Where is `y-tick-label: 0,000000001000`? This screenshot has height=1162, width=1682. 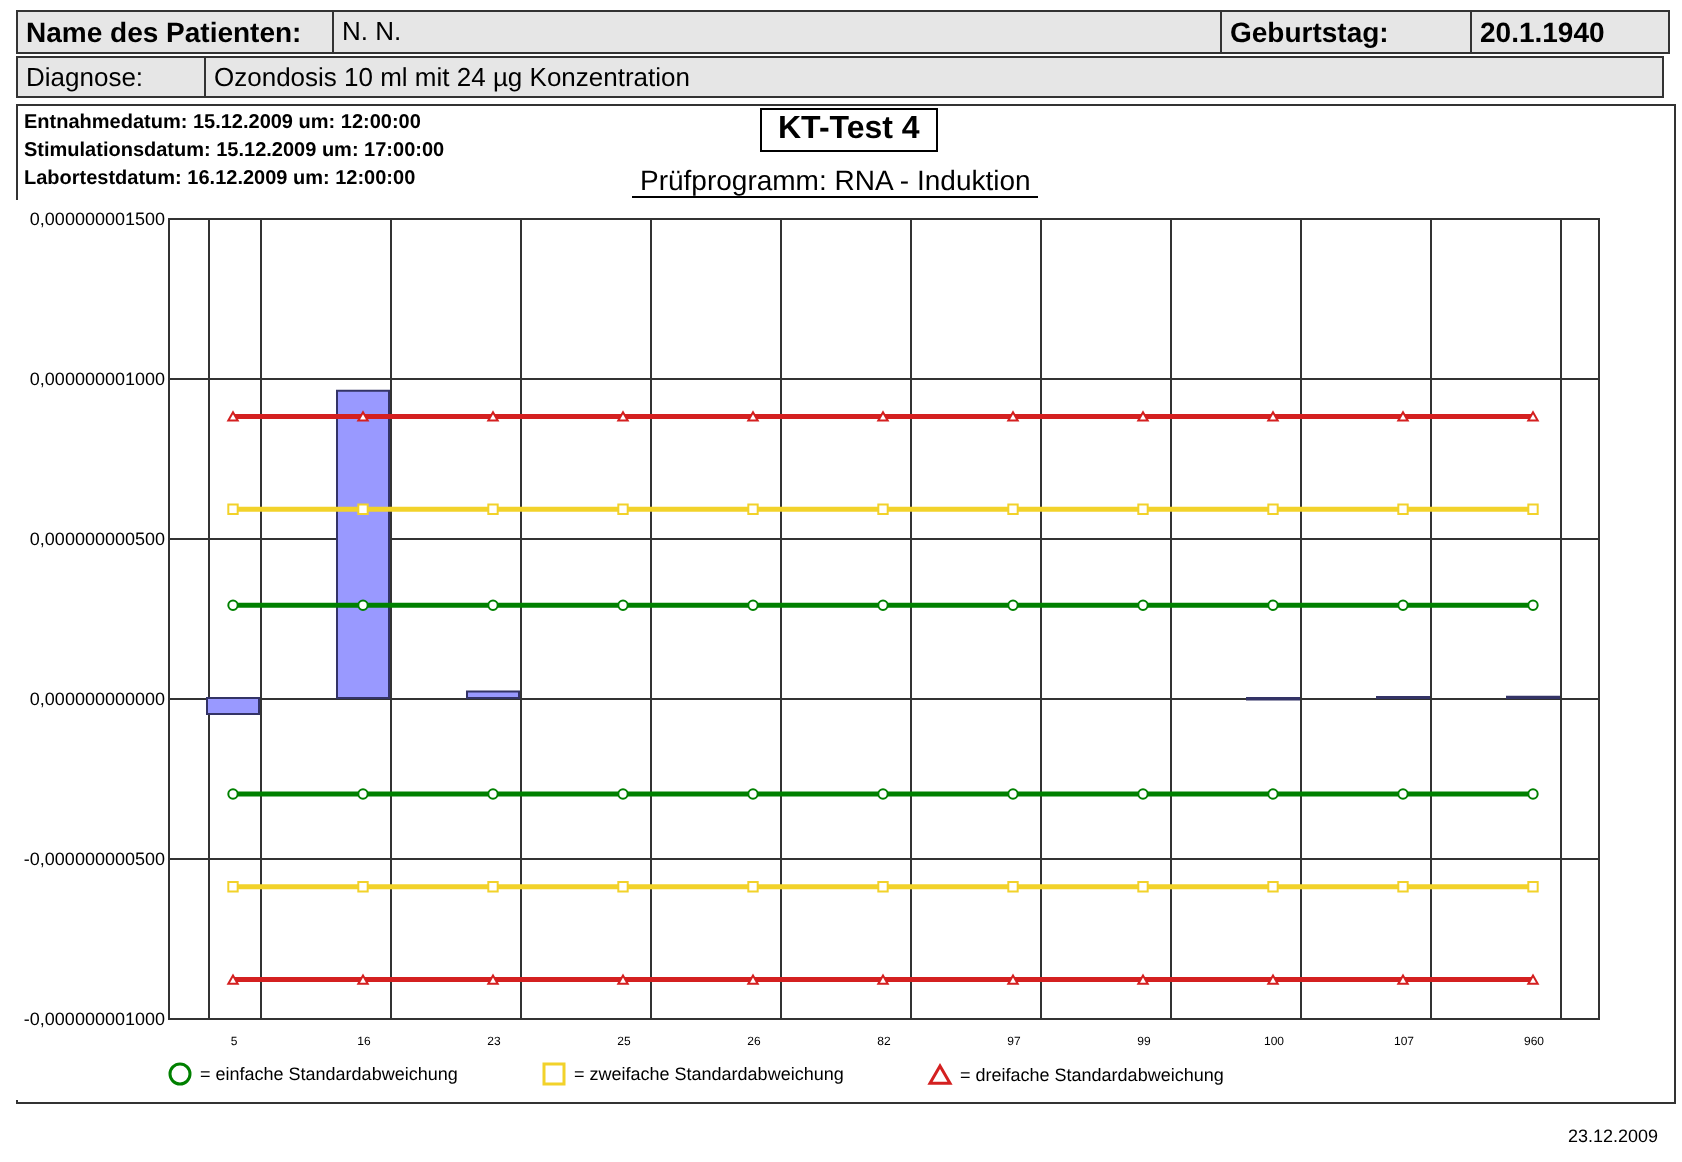 y-tick-label: 0,000000001000 is located at coordinates (97, 379).